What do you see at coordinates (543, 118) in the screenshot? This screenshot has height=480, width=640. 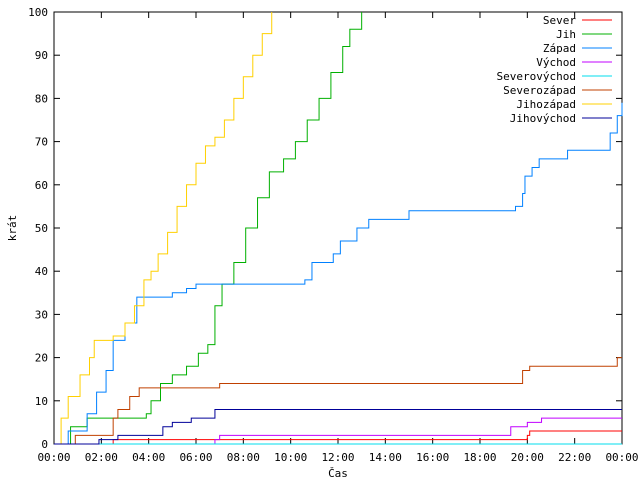 I see `legend-label: Jihovýchod` at bounding box center [543, 118].